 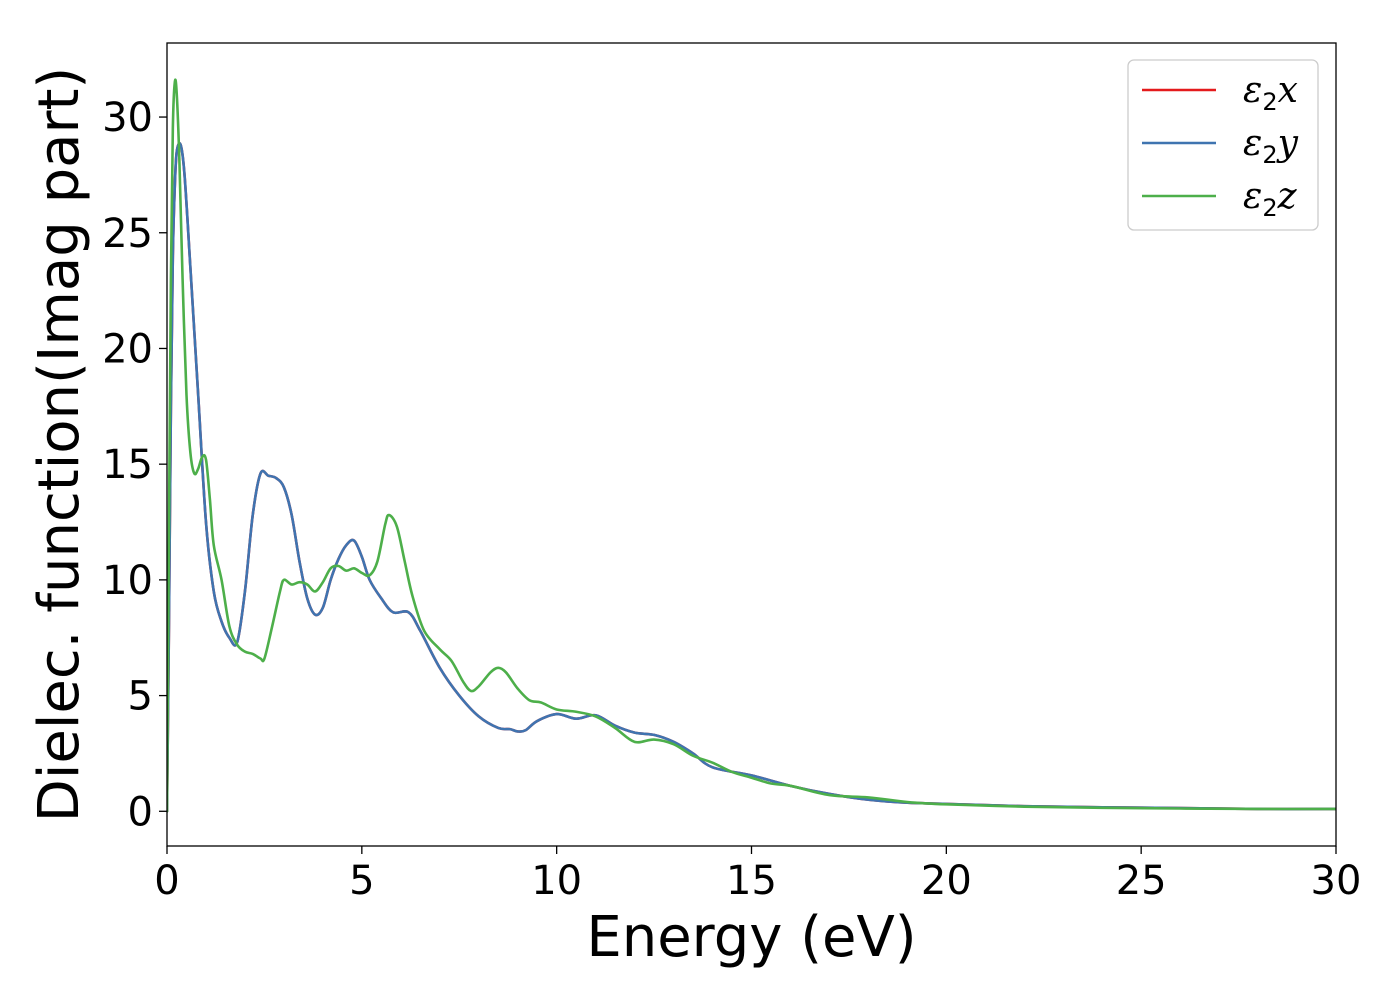 What do you see at coordinates (140, 697) in the screenshot?
I see `y-tick-label: 5` at bounding box center [140, 697].